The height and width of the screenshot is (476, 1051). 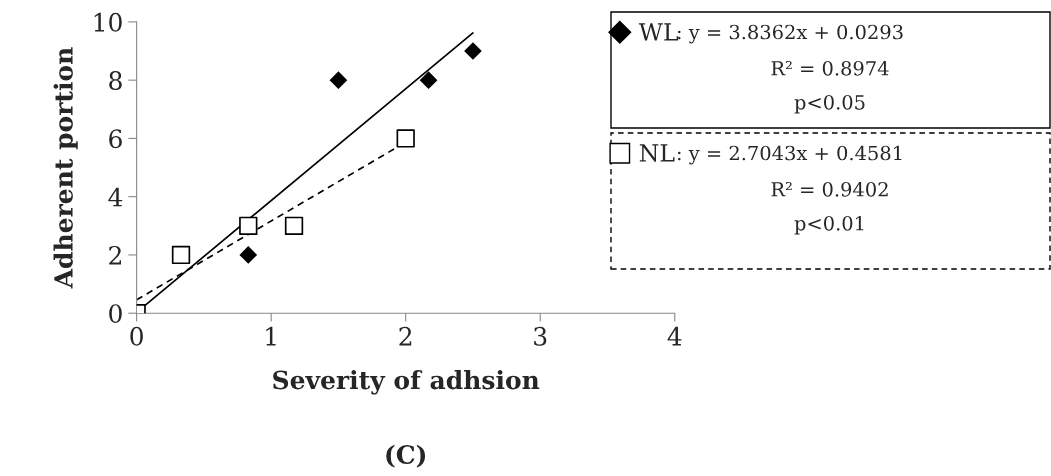 What do you see at coordinates (115, 255) in the screenshot?
I see `y-tick-label: 2` at bounding box center [115, 255].